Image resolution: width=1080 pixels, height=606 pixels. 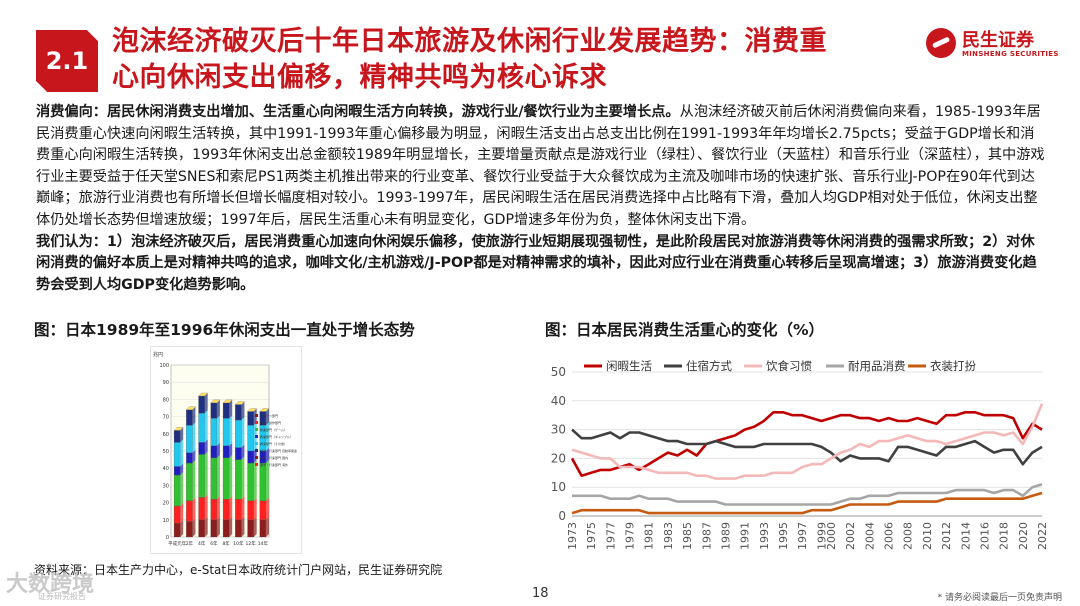 I want to click on x-tick-label: 2000, so click(x=831, y=536).